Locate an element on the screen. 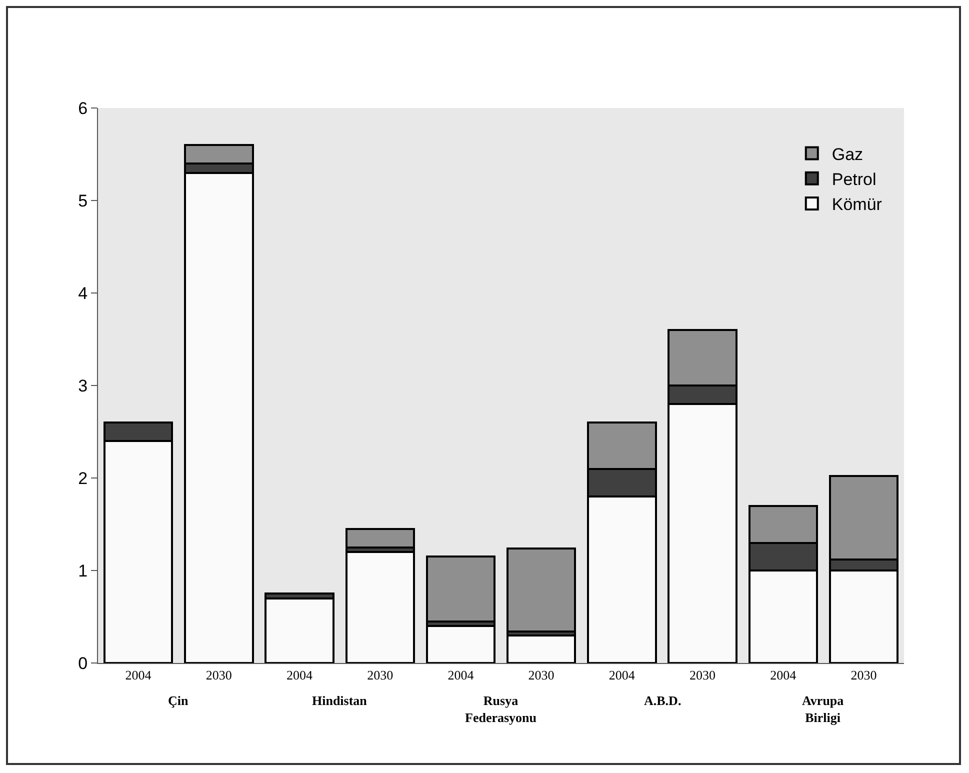 This screenshot has width=969, height=773. text: Çin is located at coordinates (178, 700).